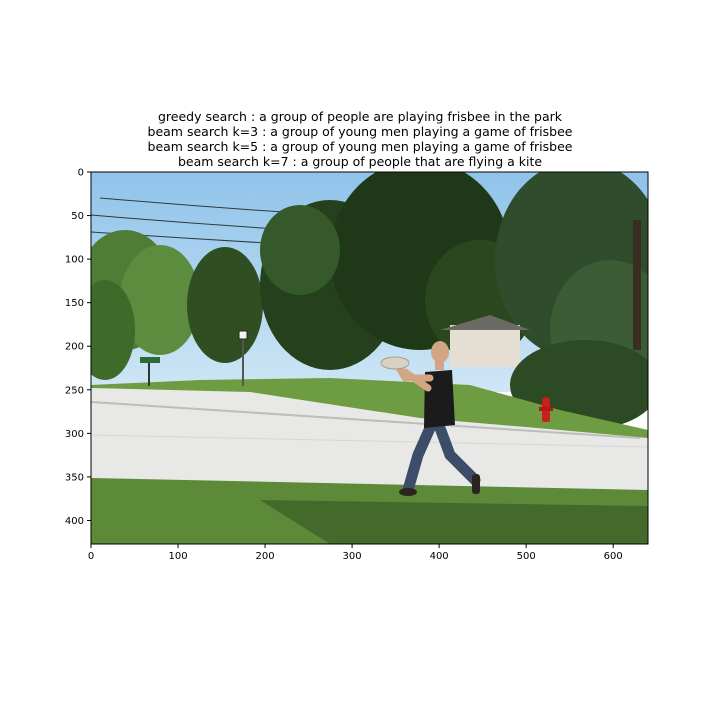  Describe the element at coordinates (485, 346) in the screenshot. I see `house` at that location.